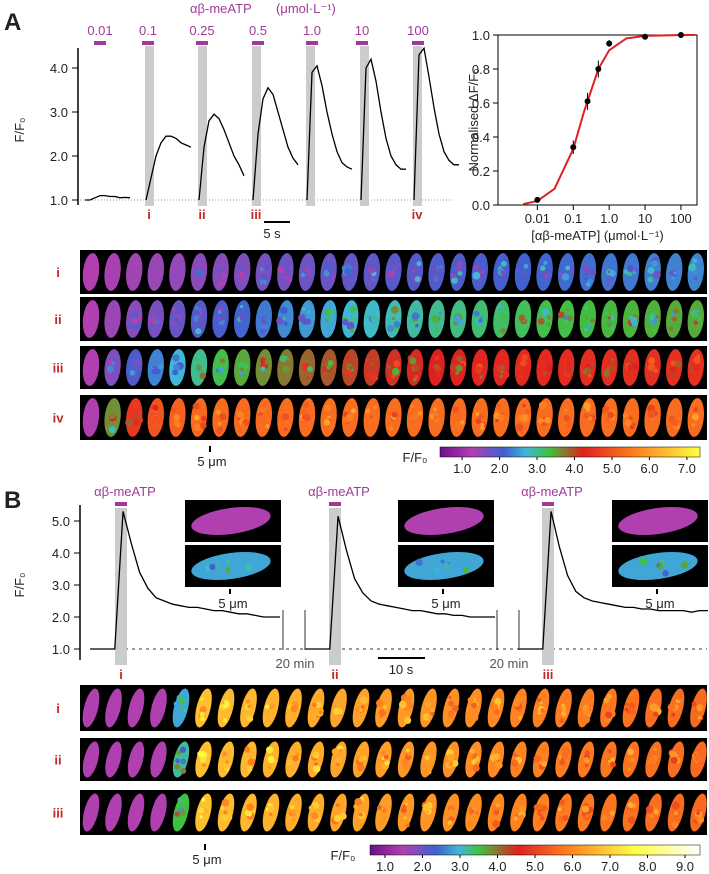 This screenshot has height=874, width=709. What do you see at coordinates (610, 866) in the screenshot?
I see `colorbar-tick-label: 7.0` at bounding box center [610, 866].